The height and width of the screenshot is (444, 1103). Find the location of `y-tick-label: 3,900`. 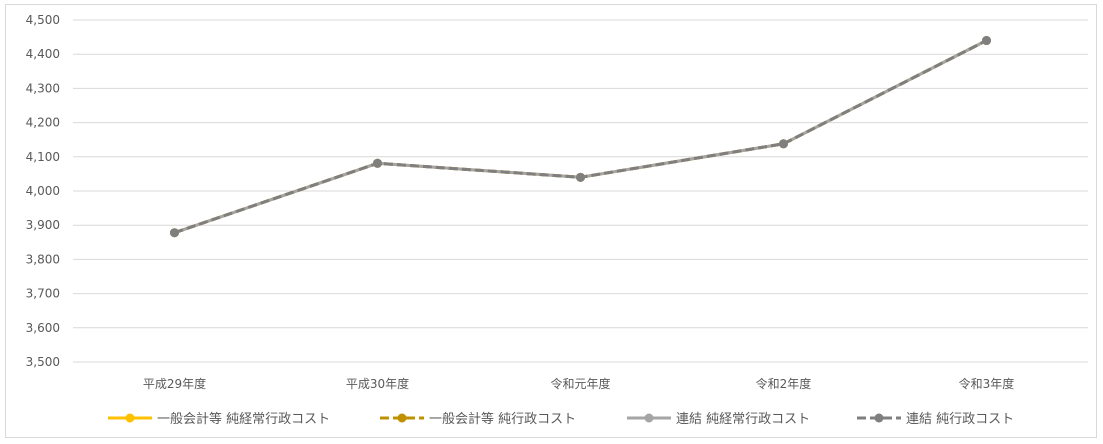

y-tick-label: 3,900 is located at coordinates (43, 225).